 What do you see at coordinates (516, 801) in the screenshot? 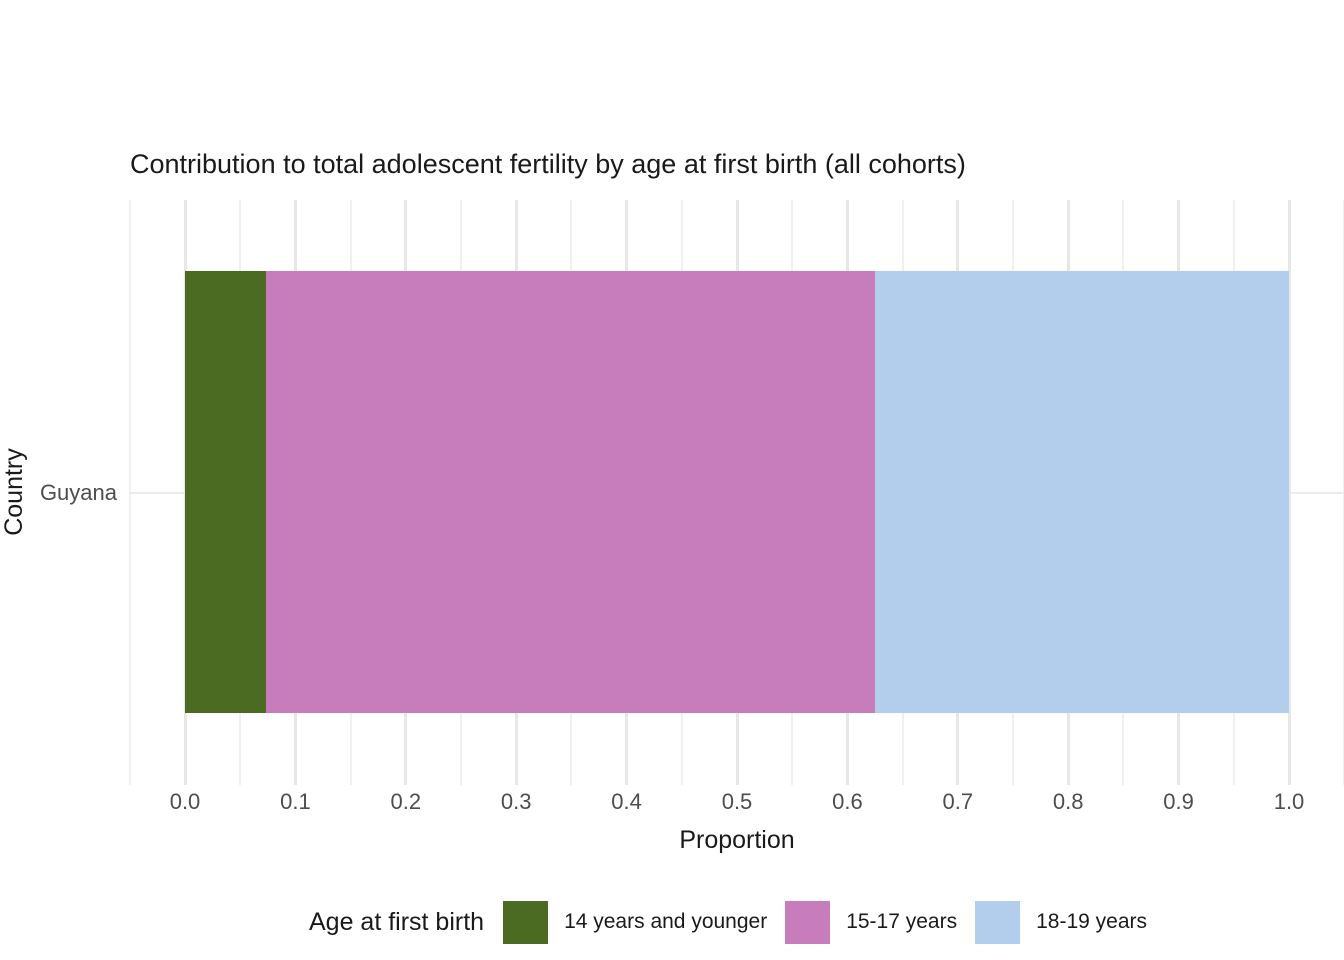
I see `x-tick-label: 0.3` at bounding box center [516, 801].